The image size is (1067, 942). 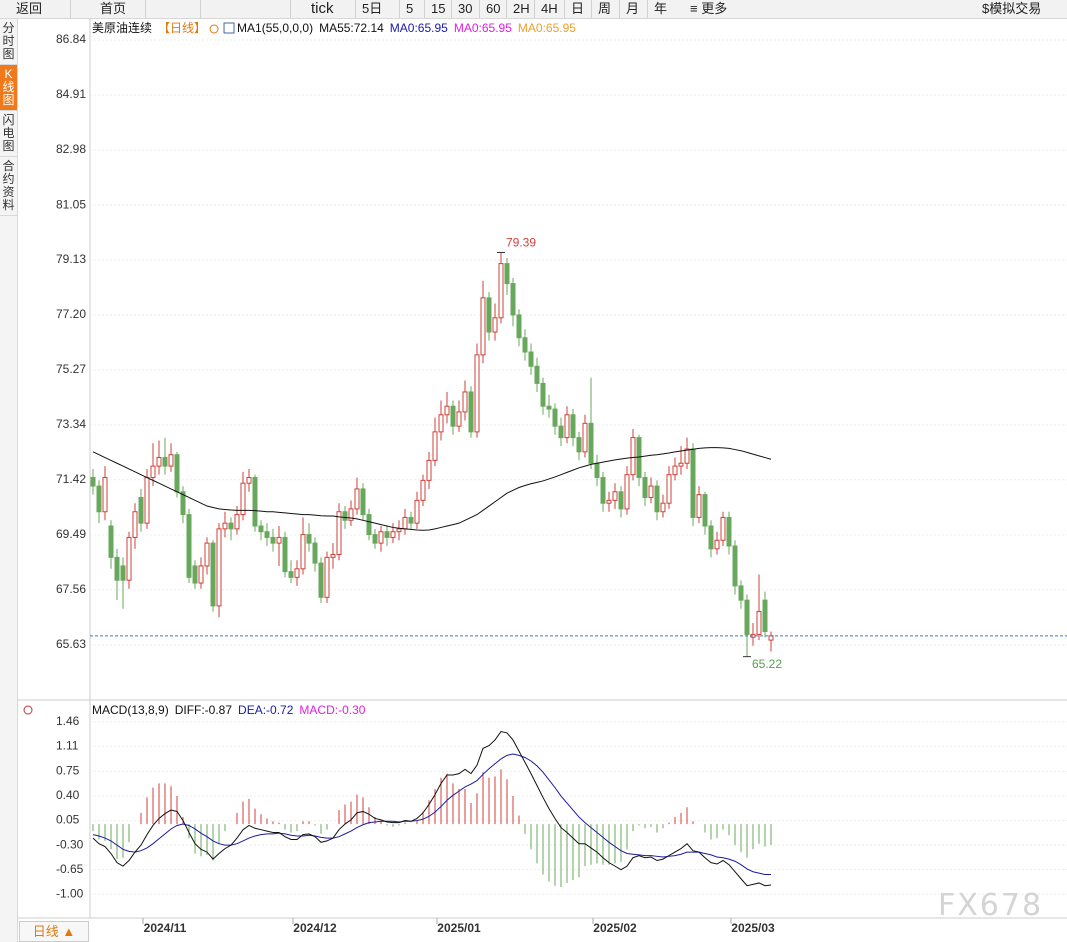 I want to click on low-label: 65.22, so click(x=767, y=664).